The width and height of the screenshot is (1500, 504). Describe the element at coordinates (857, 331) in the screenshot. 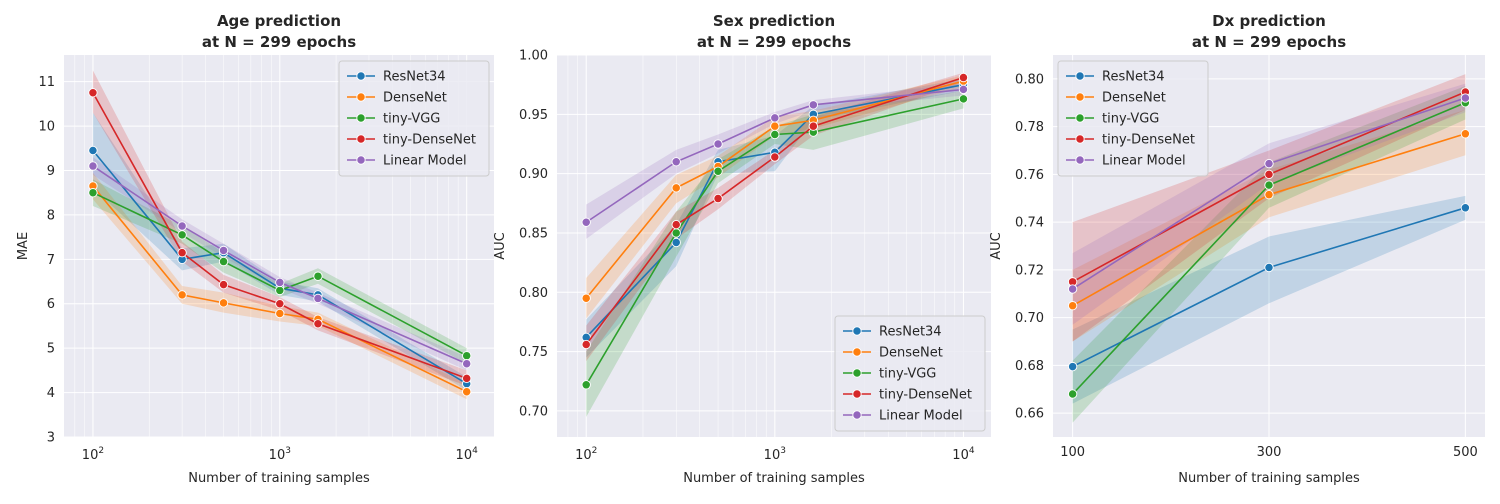

I see `legend-marker-resnet34` at that location.